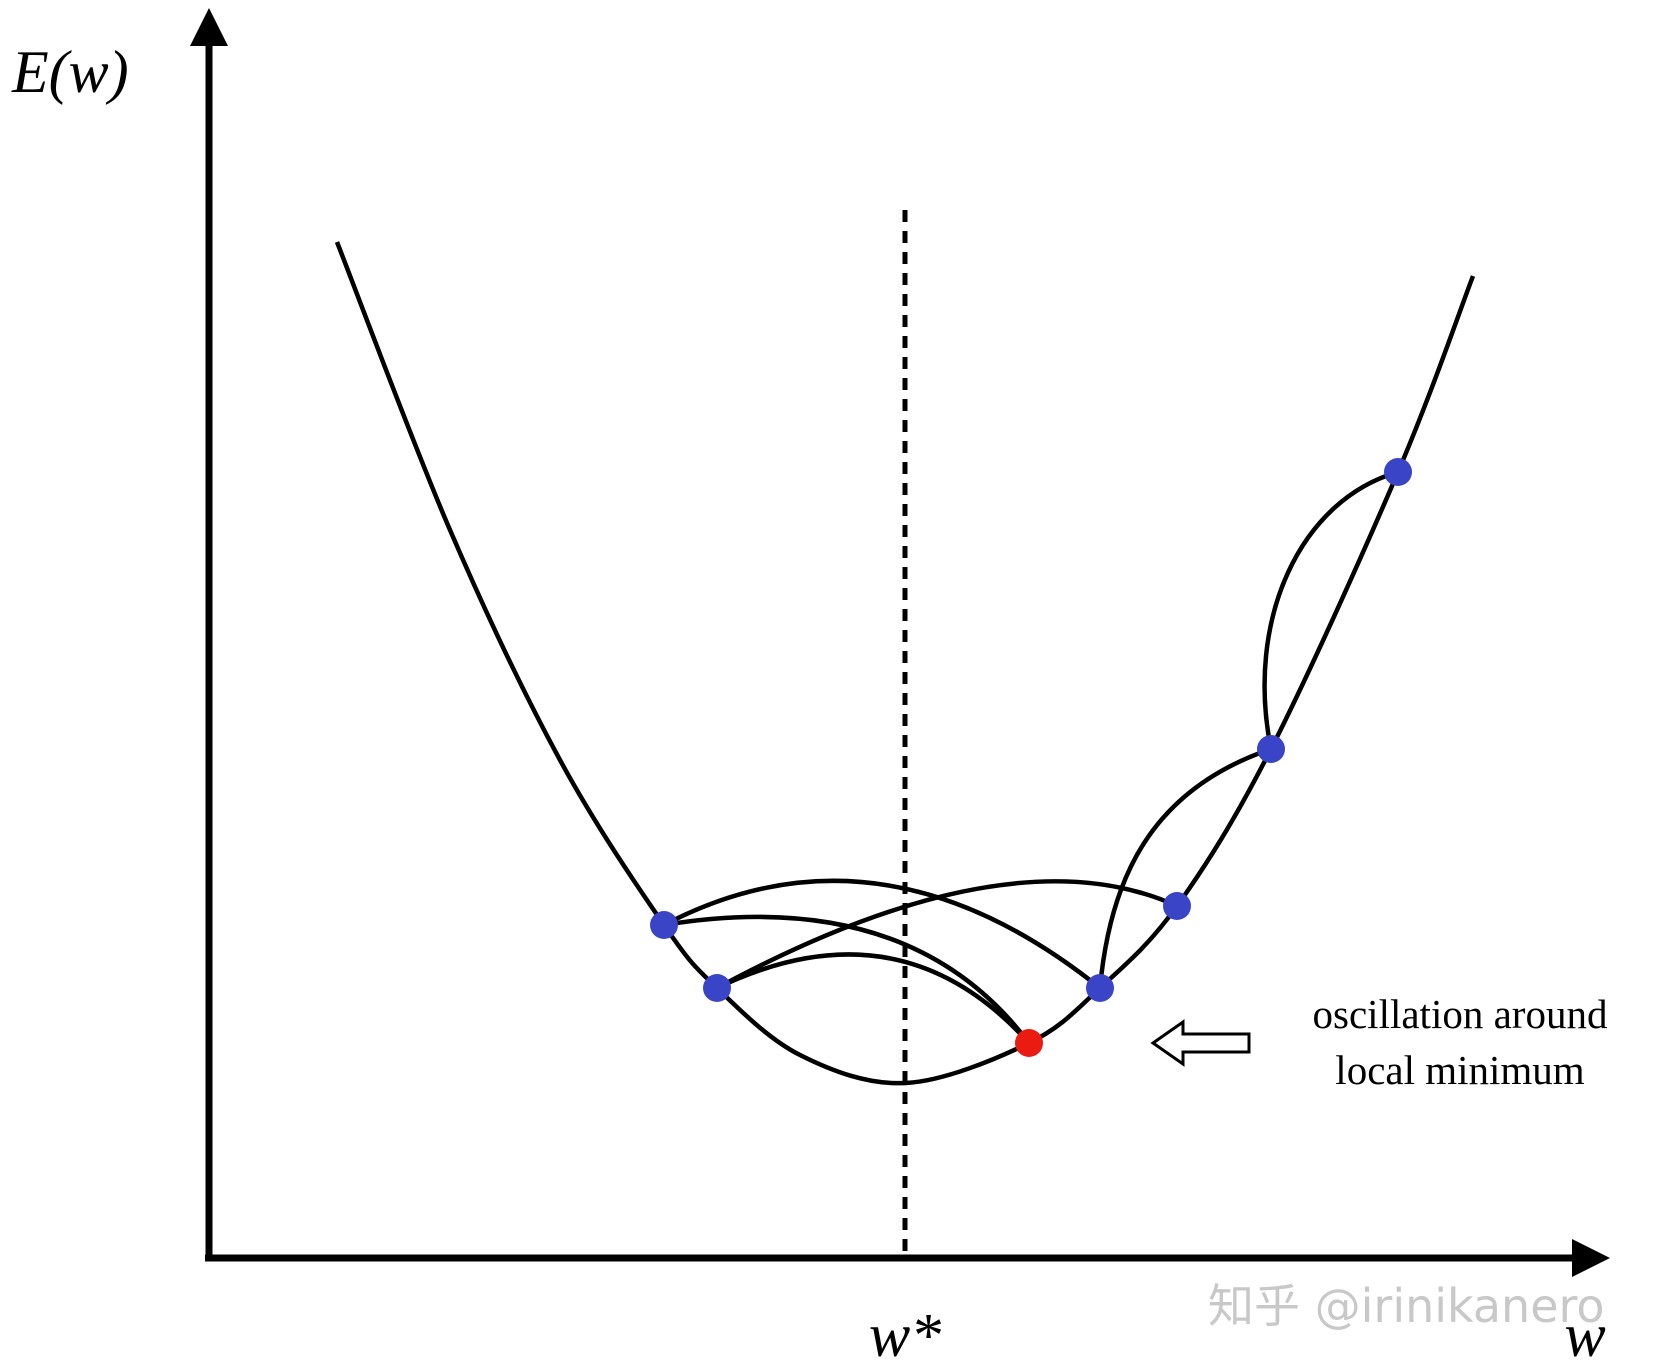  Describe the element at coordinates (1029, 1043) in the screenshot. I see `current-point` at that location.